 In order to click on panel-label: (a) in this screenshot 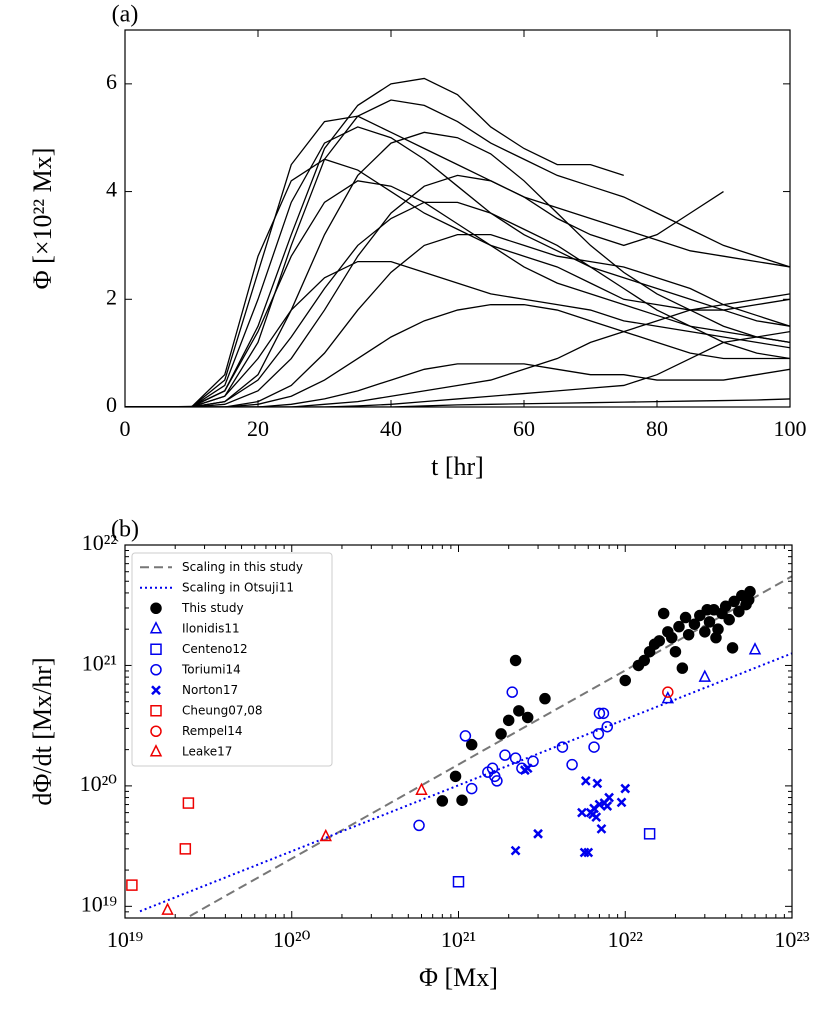, I will do `click(125, 15)`.